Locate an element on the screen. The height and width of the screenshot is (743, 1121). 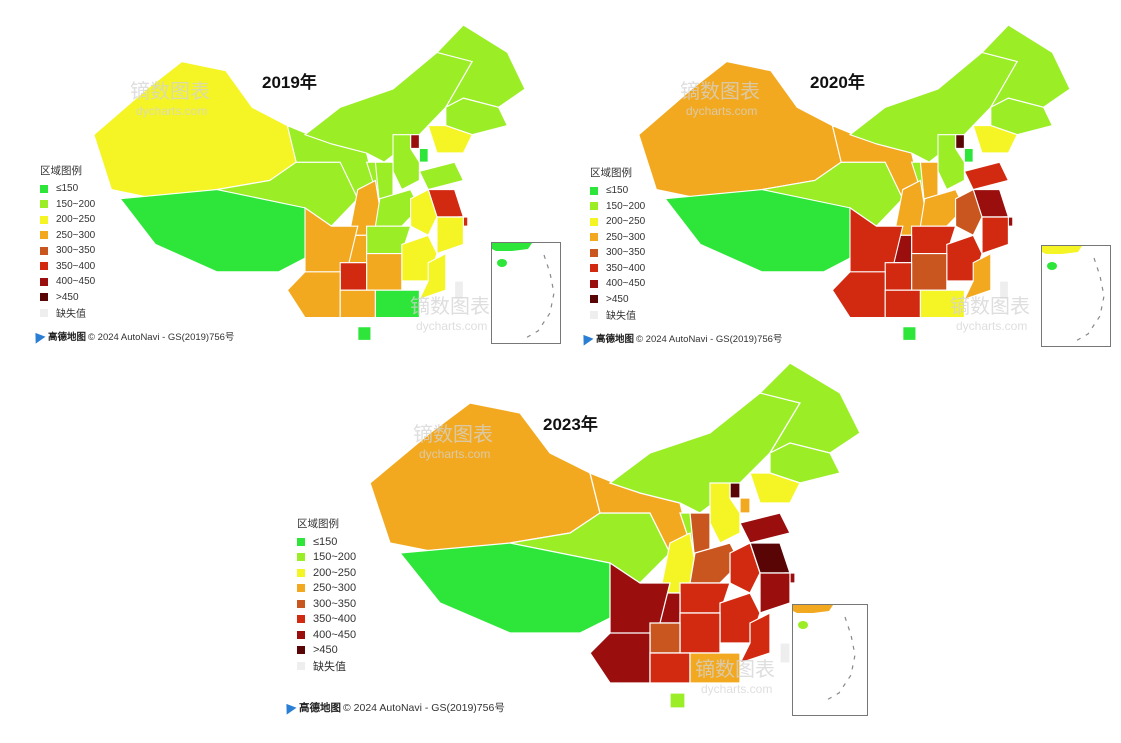
legend-label: 150~200 is located at coordinates (76, 204).